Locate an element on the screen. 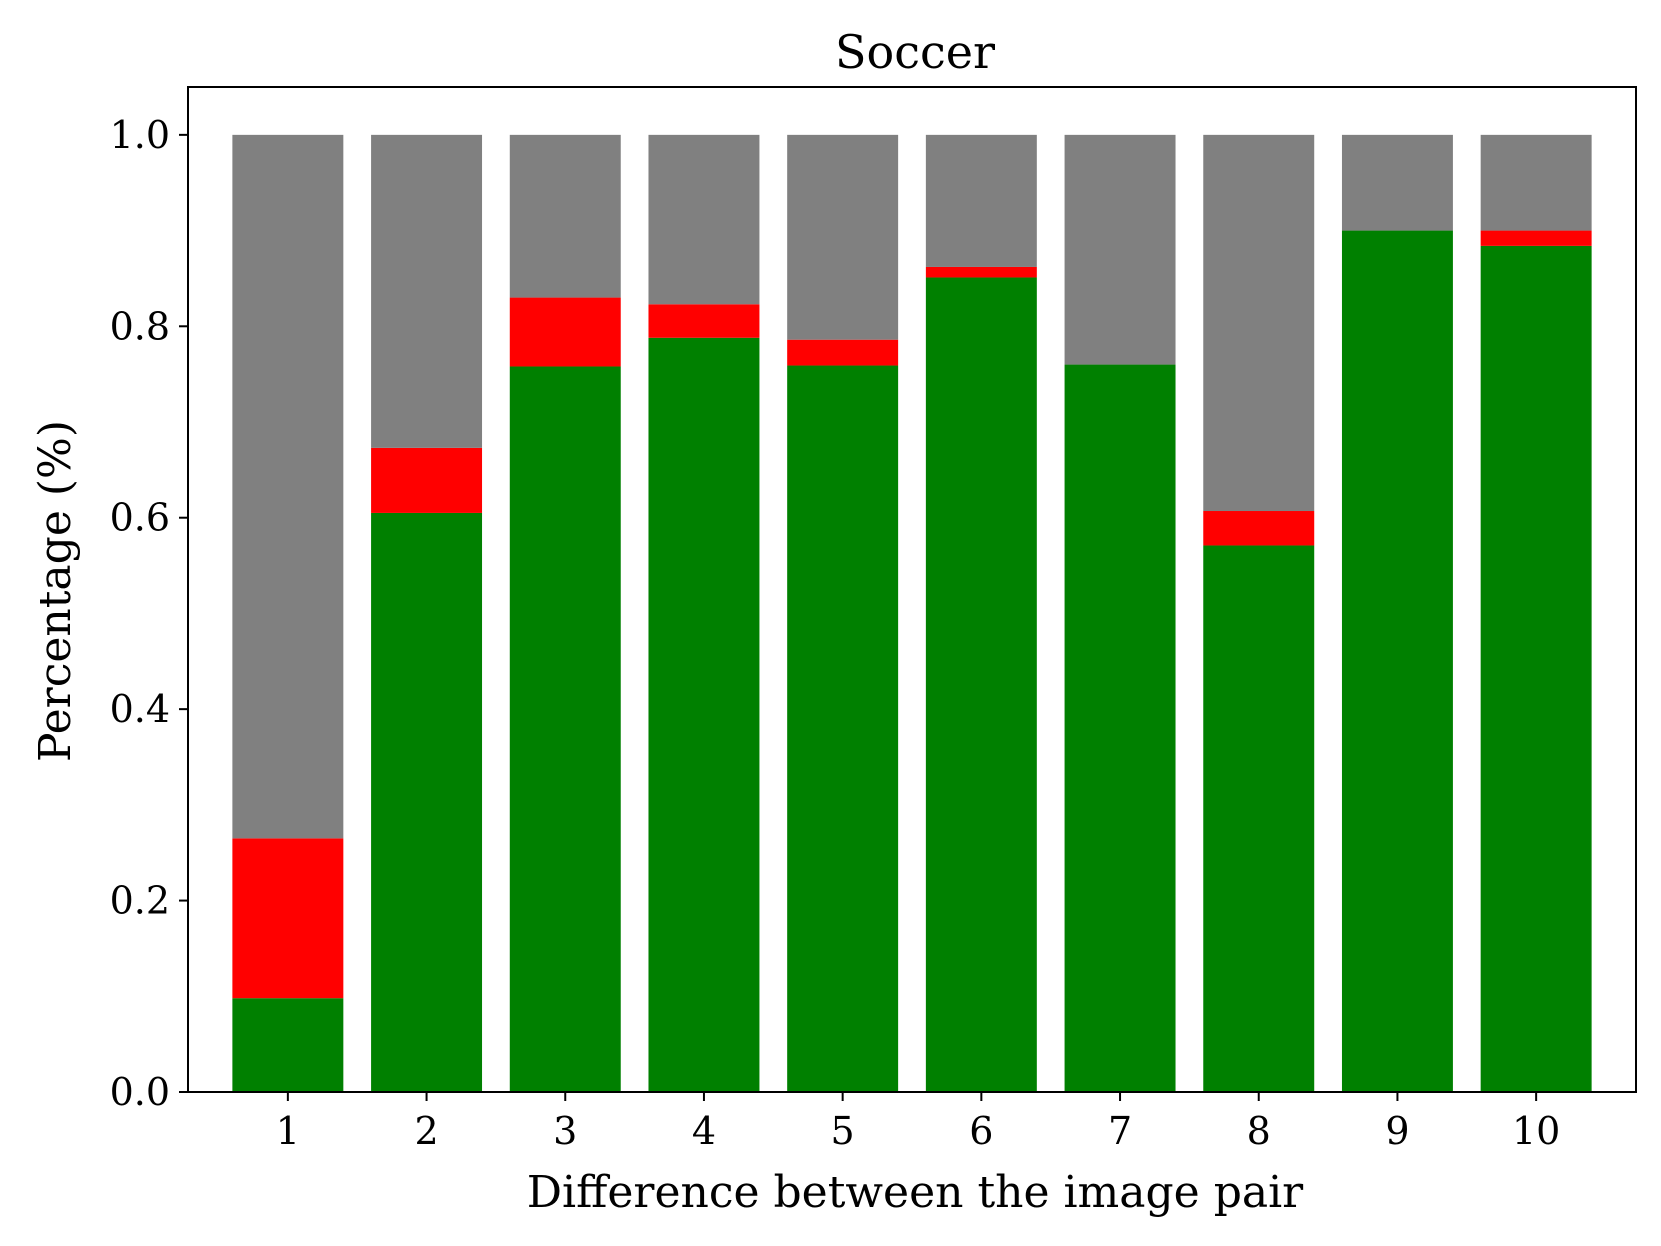 This screenshot has width=1661, height=1246. x-tick-label: 9 is located at coordinates (1397, 1131).